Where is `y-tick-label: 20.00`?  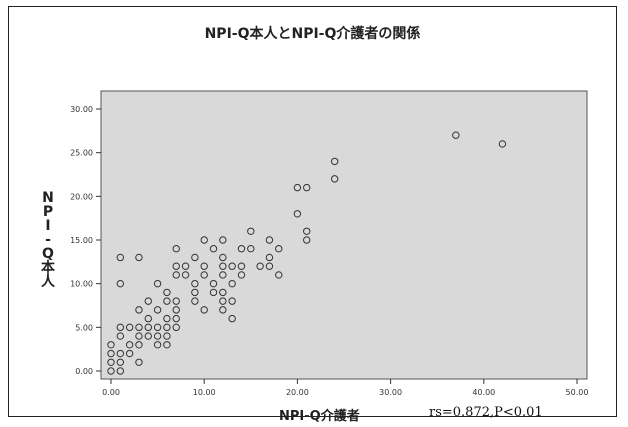
y-tick-label: 20.00 is located at coordinates (81, 196).